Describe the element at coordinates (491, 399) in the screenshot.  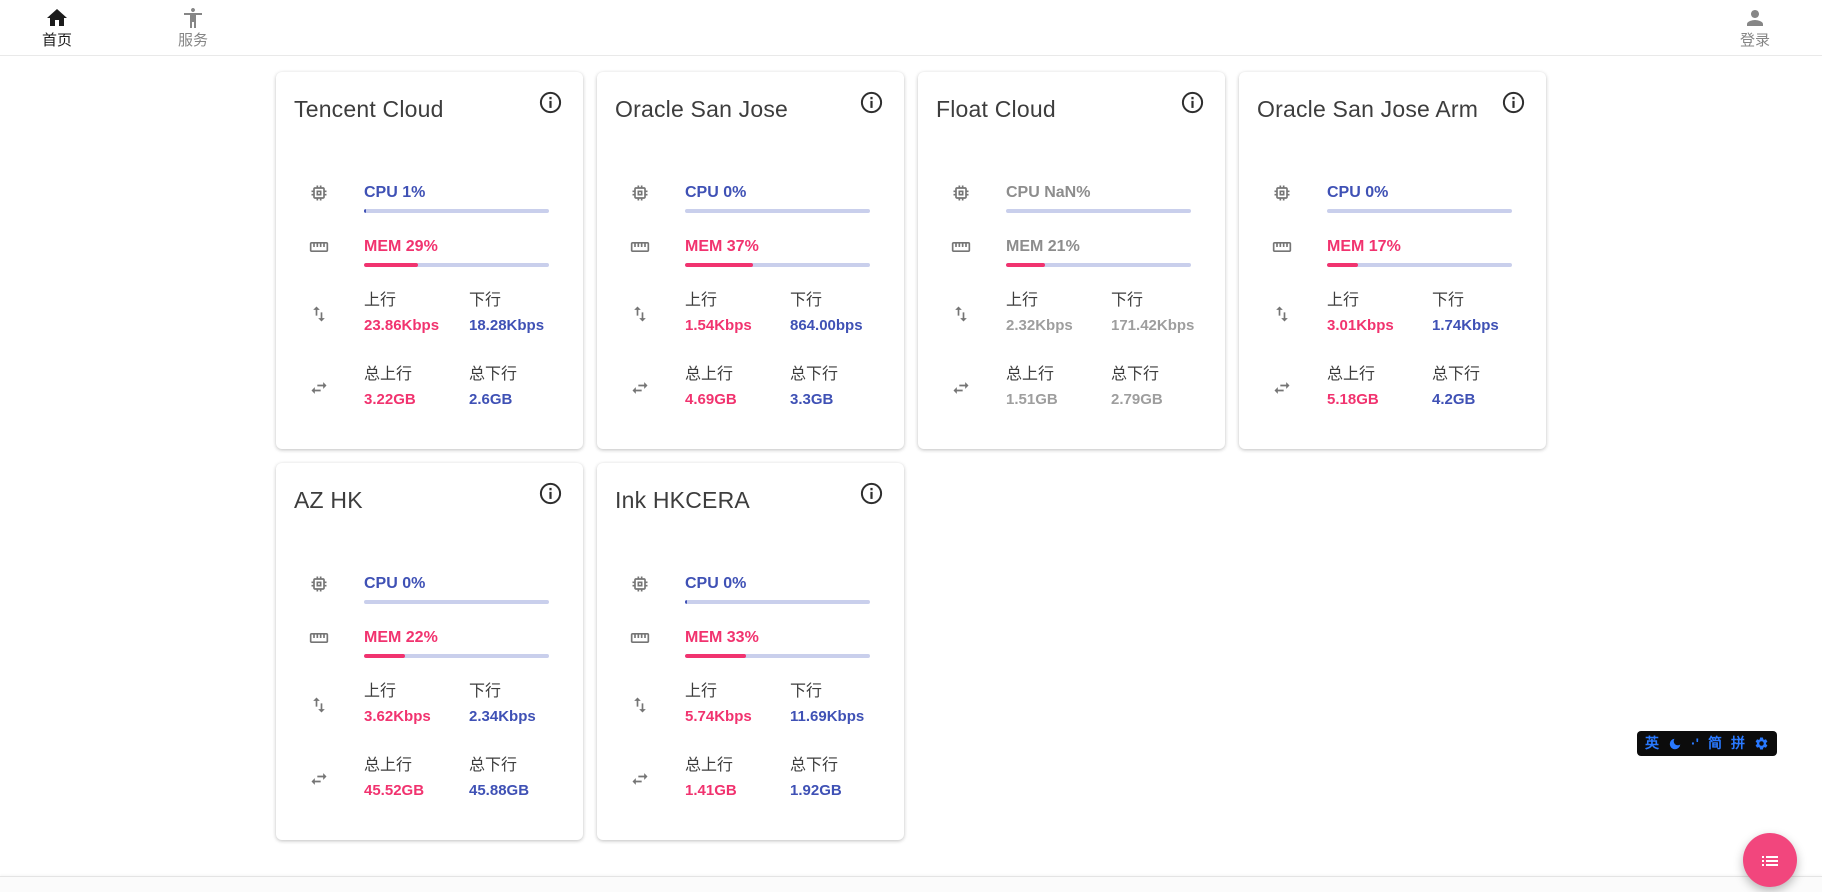
I see `total-download-value: 2.6GB` at that location.